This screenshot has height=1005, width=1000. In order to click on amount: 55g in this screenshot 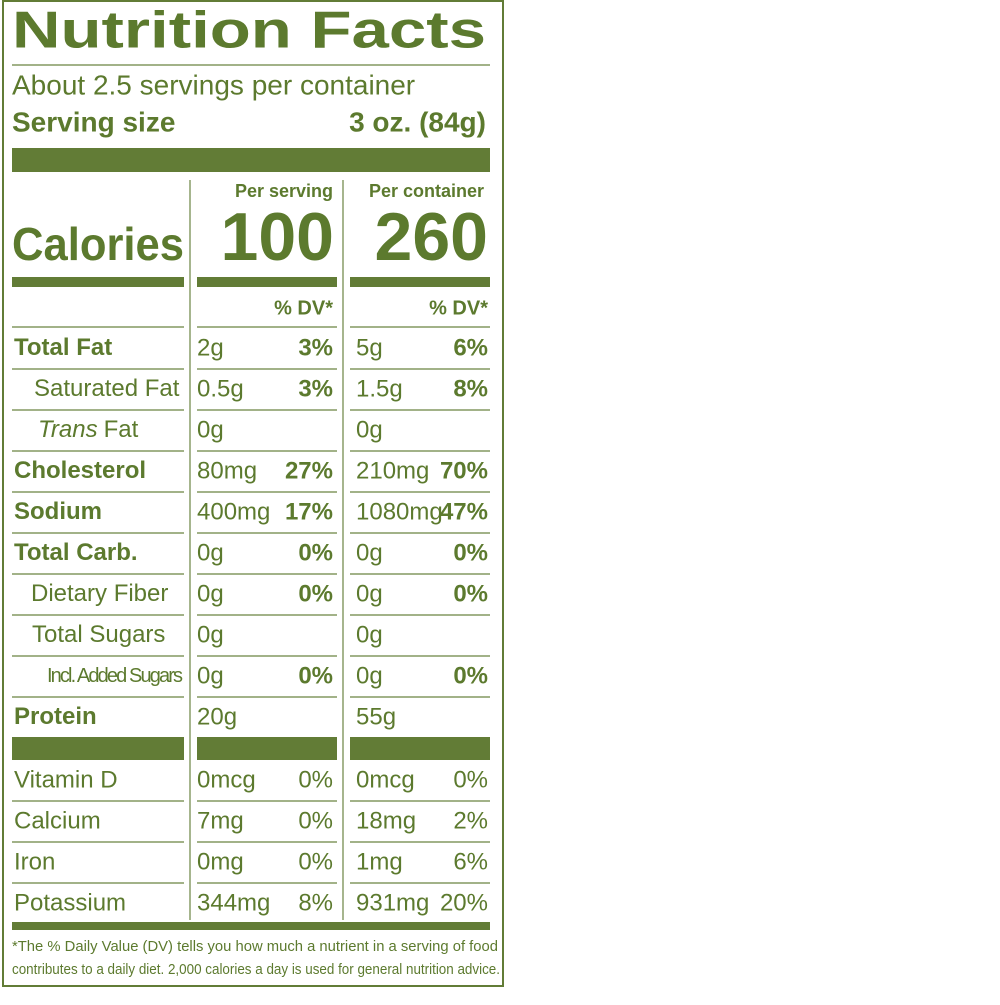, I will do `click(376, 716)`.